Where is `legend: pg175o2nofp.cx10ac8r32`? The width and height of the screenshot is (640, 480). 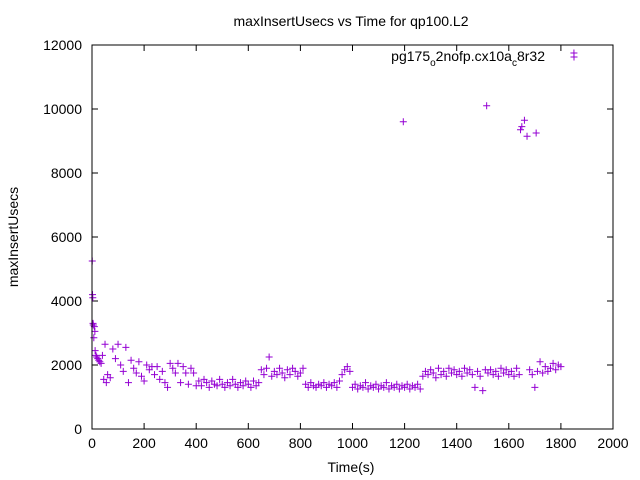 legend: pg175o2nofp.cx10ac8r32 is located at coordinates (484, 58).